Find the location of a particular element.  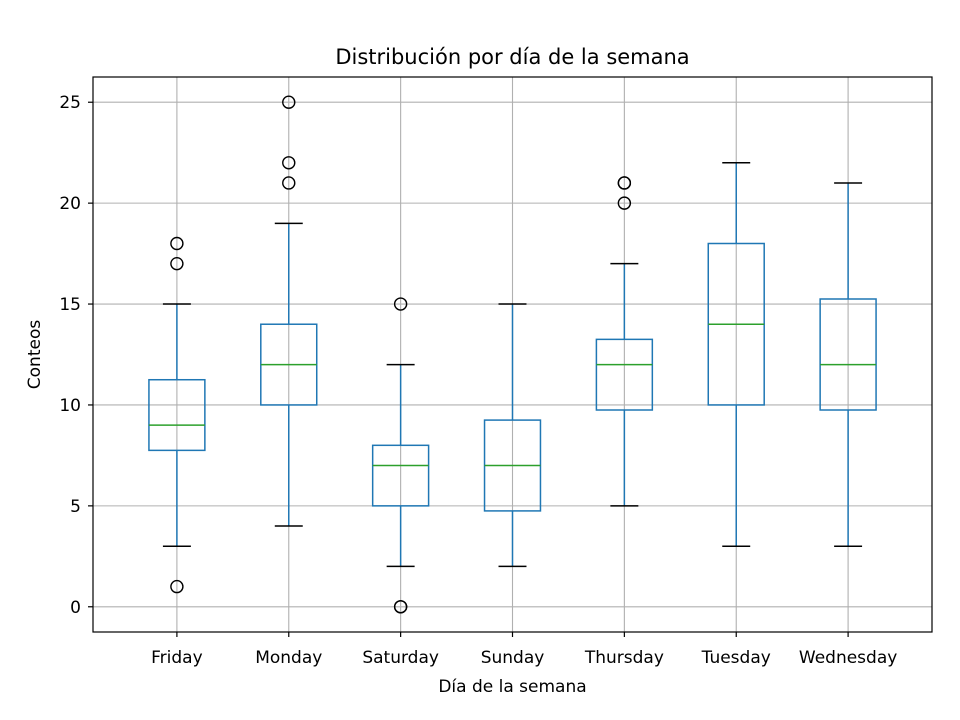

x-tick-label-monday: Monday is located at coordinates (288, 658).